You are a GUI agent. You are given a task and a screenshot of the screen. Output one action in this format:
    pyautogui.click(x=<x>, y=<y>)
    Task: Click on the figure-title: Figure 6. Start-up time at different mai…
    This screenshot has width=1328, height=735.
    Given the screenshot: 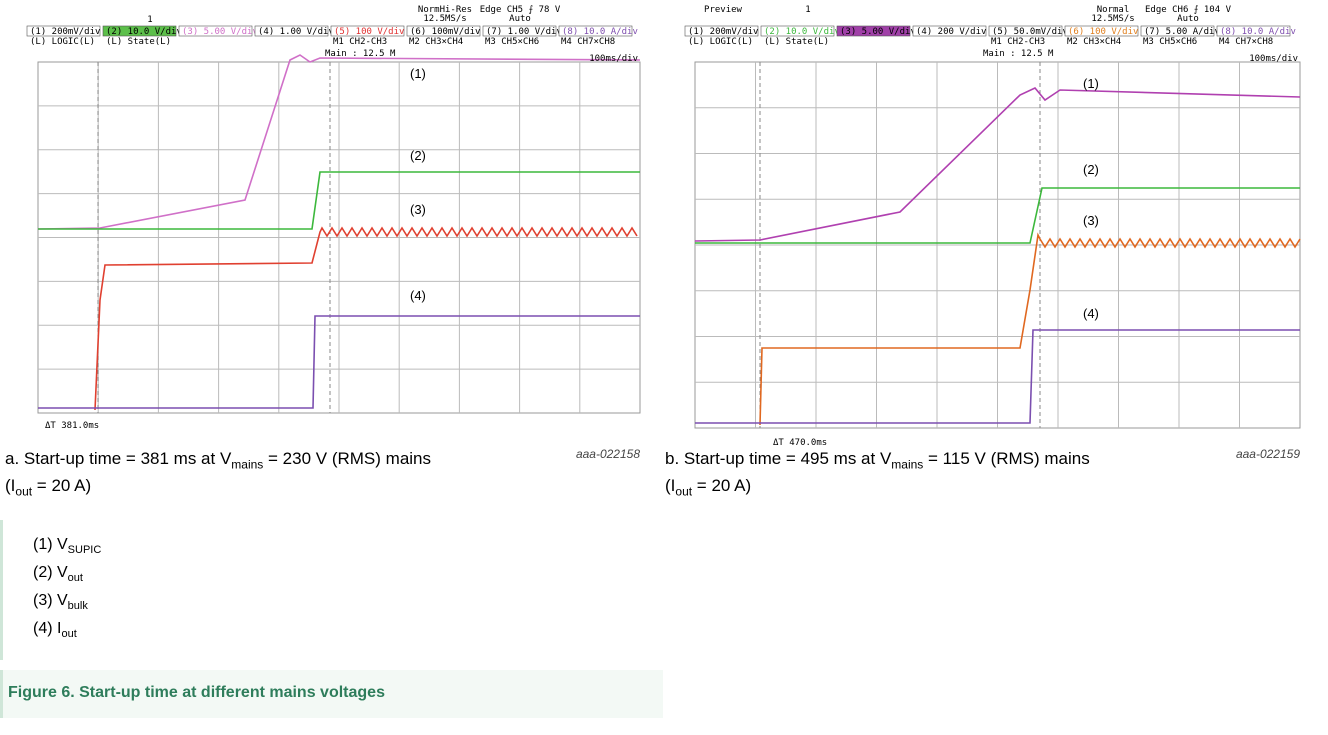 What is the action you would take?
    pyautogui.click(x=196, y=692)
    